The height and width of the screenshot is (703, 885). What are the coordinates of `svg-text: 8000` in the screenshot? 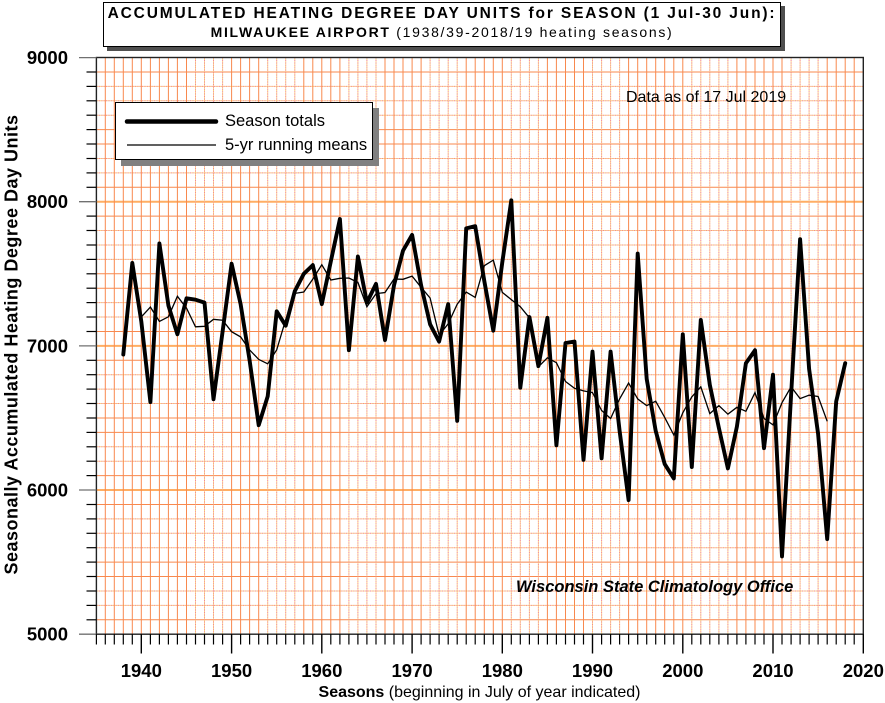 It's located at (47, 201).